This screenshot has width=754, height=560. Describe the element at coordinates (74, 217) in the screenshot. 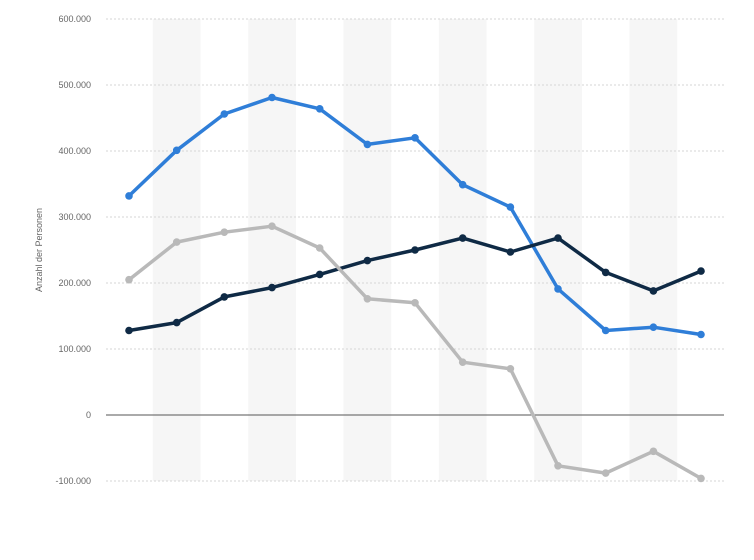

I see `y-tick-label: 300.000` at that location.